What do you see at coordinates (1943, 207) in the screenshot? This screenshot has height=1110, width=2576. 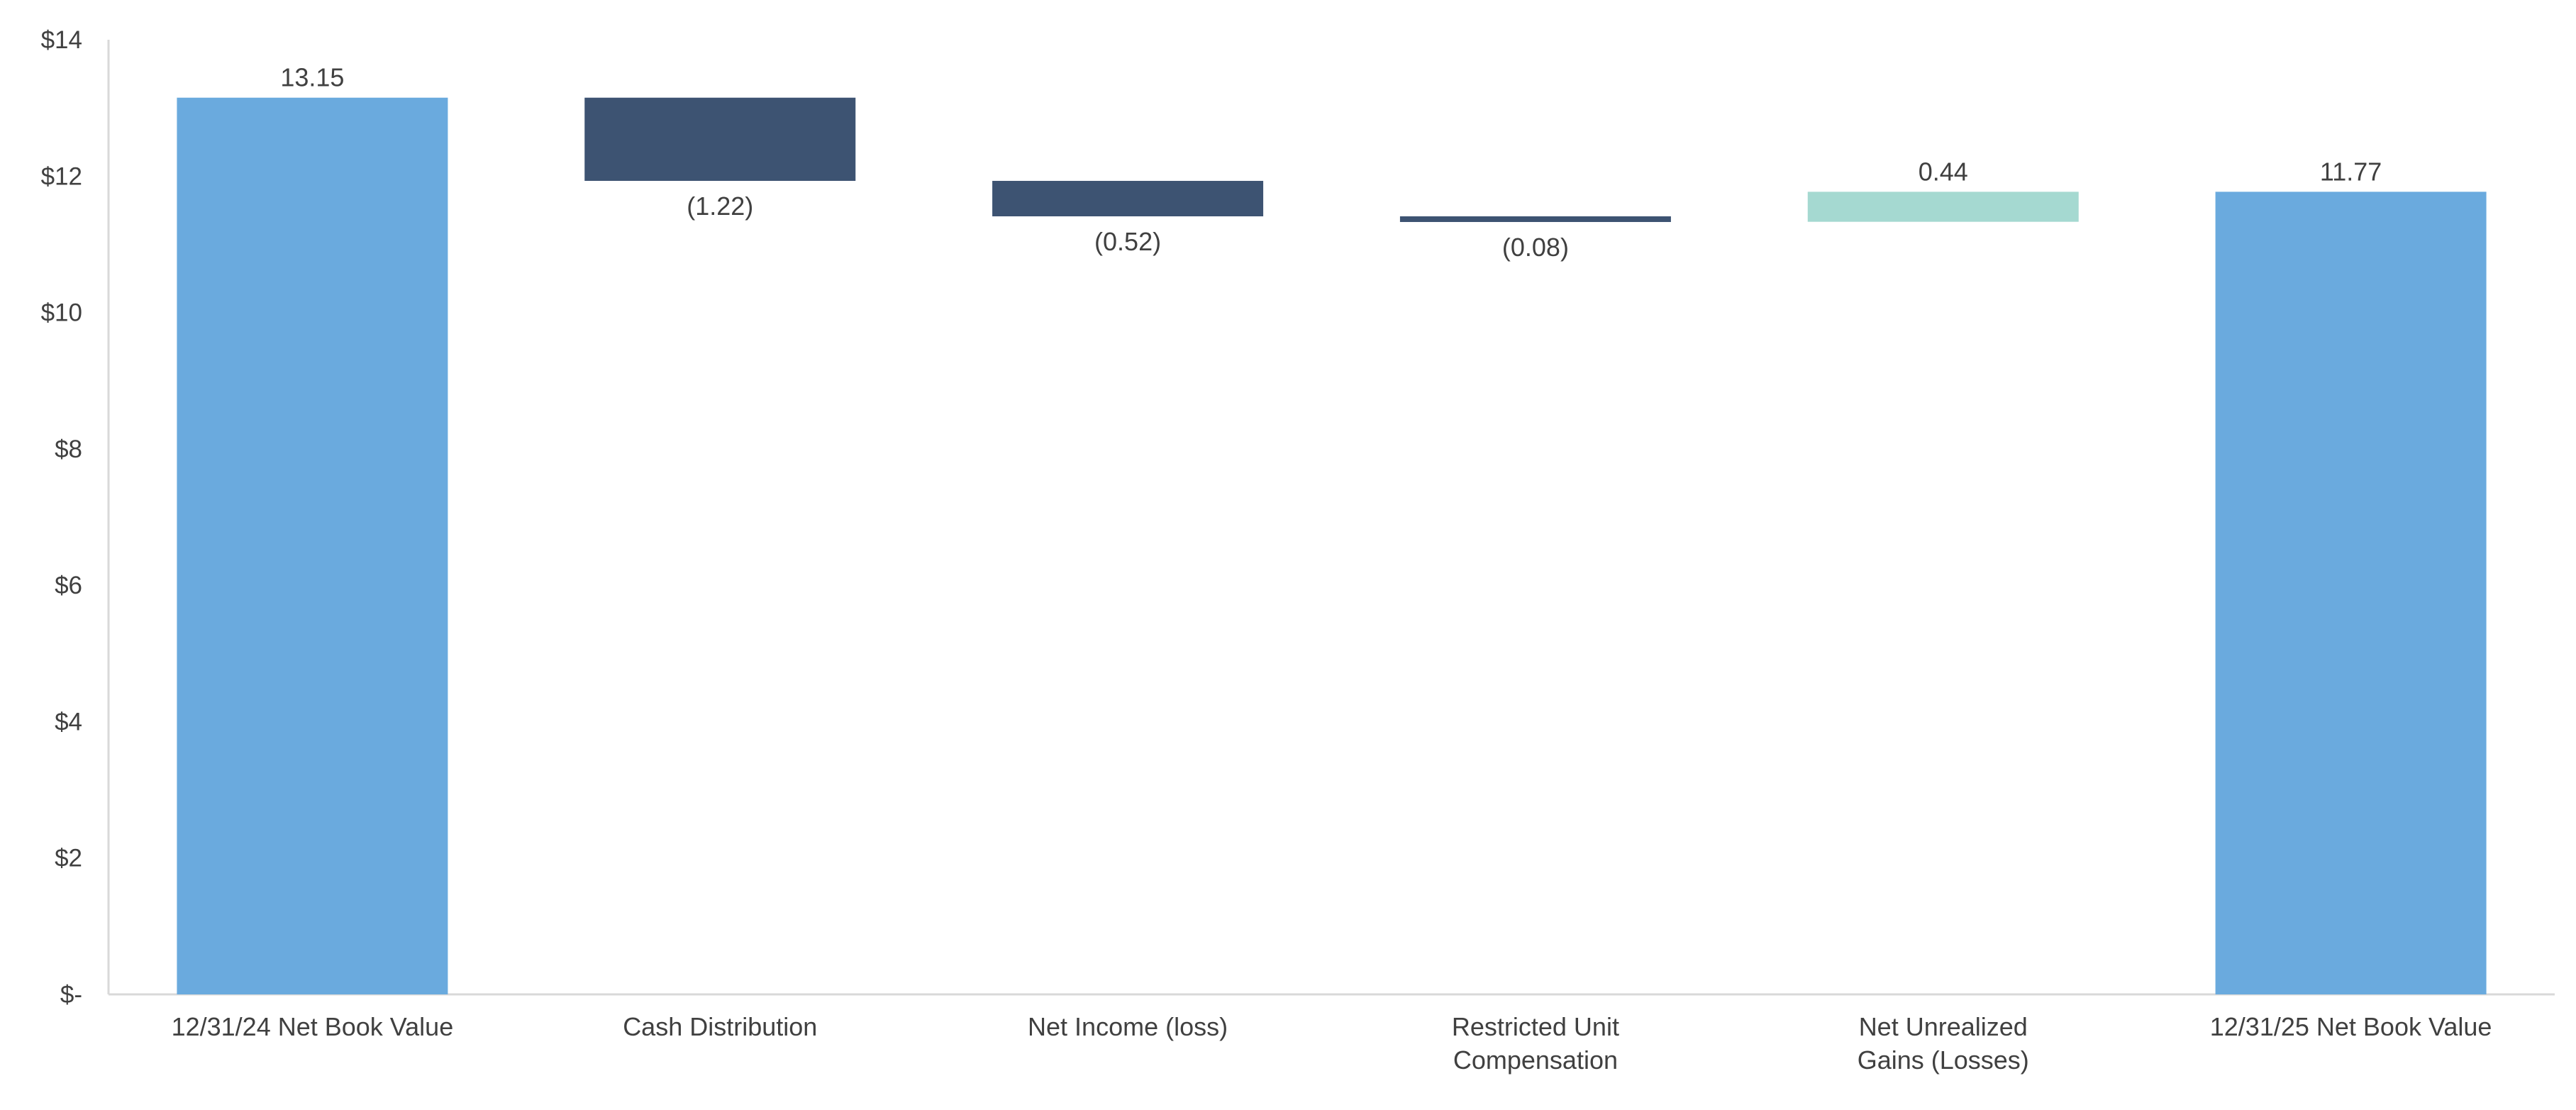 I see `bar-increase` at bounding box center [1943, 207].